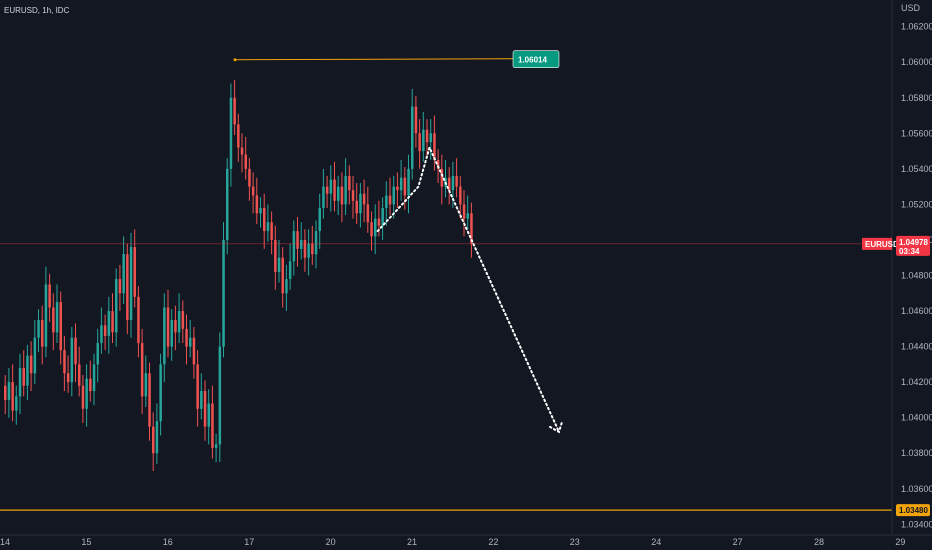 This screenshot has width=932, height=550. I want to click on symbol-title: EURUSD, 1h, IDC, so click(37, 10).